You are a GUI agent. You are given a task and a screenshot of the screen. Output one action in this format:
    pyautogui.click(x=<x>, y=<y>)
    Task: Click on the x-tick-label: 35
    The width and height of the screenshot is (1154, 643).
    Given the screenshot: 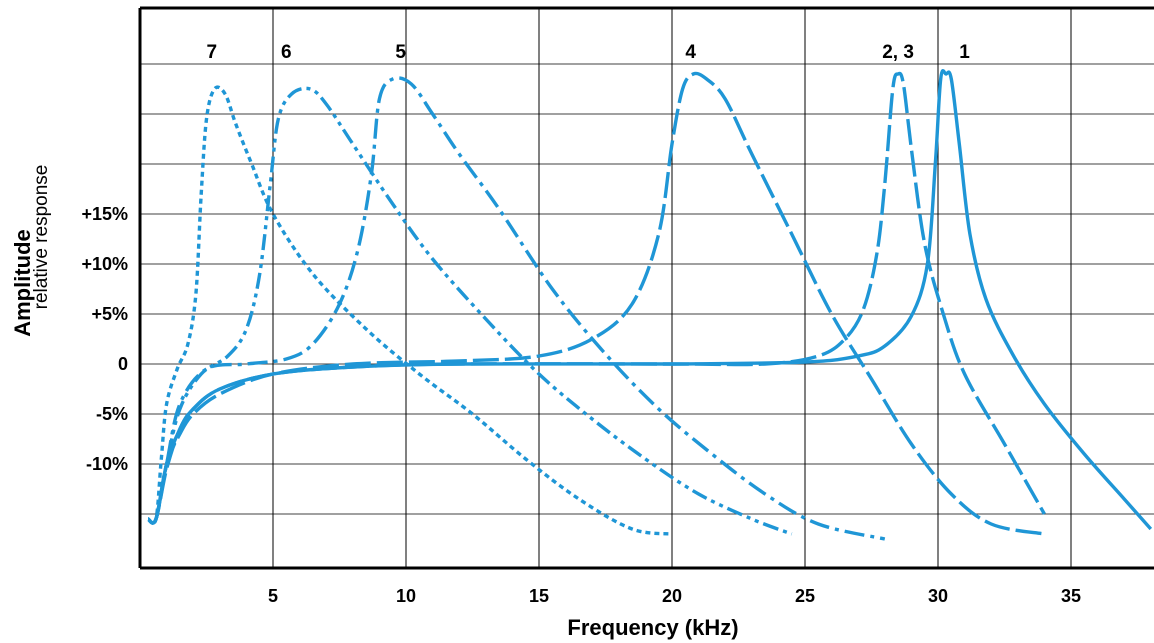 What is the action you would take?
    pyautogui.click(x=1071, y=596)
    